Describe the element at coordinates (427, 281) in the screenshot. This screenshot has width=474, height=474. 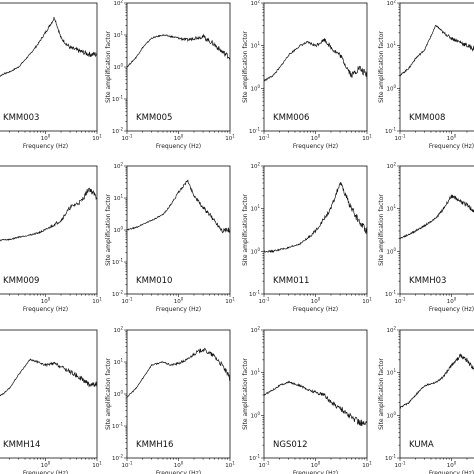
I see `station-label: KMMH03` at that location.